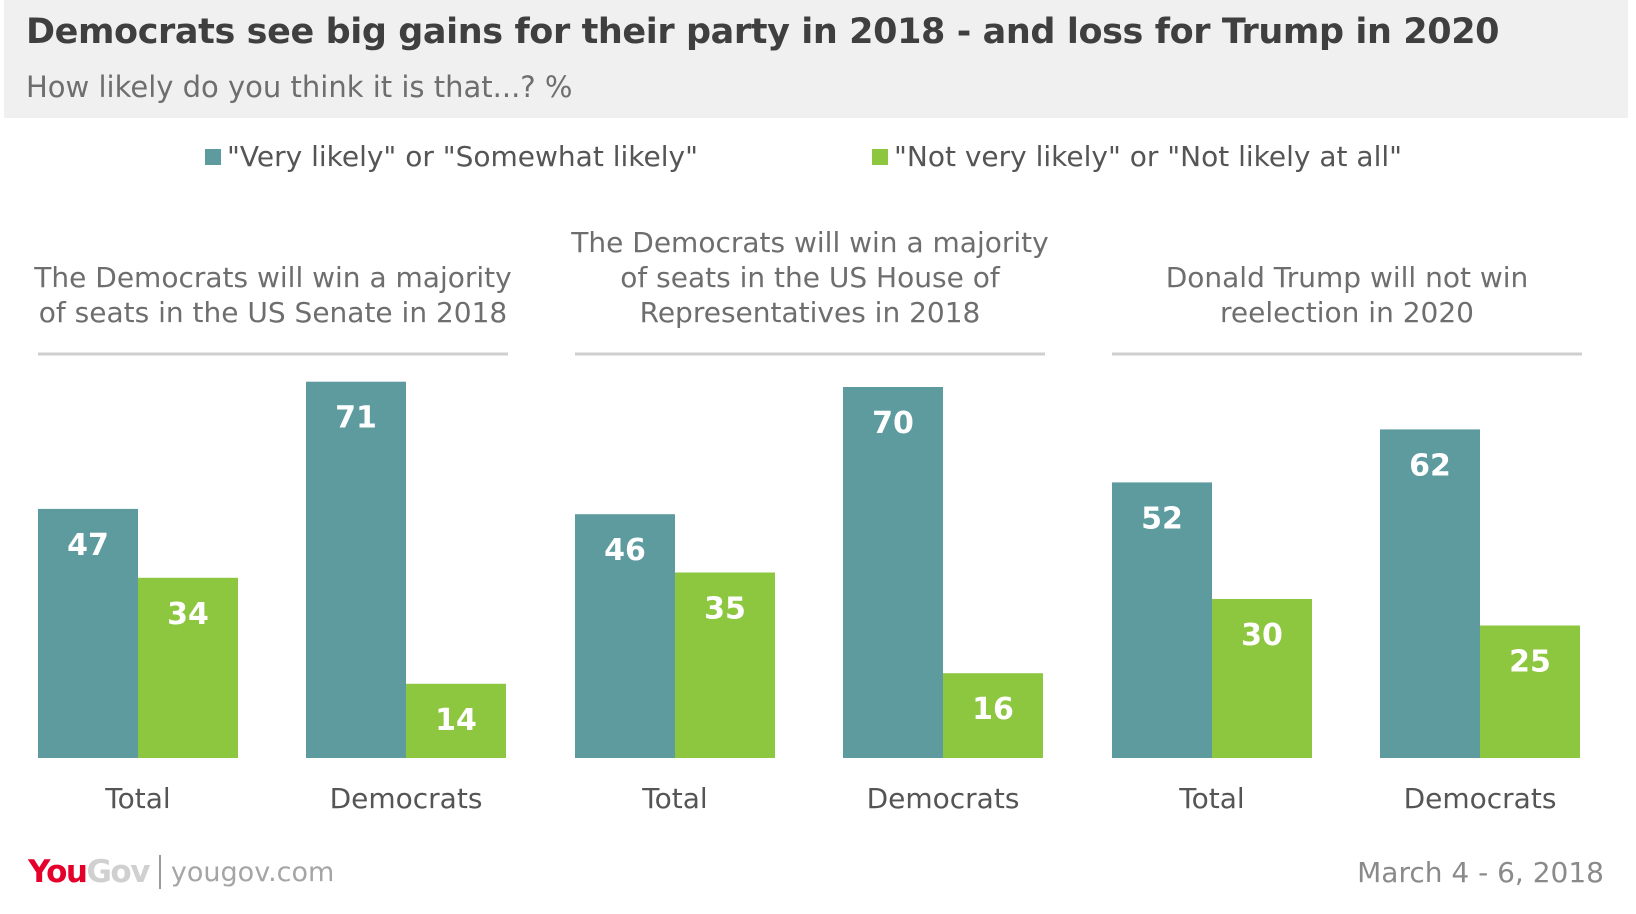  Describe the element at coordinates (810, 312) in the screenshot. I see `panel-title-line: Representatives in 2018` at that location.